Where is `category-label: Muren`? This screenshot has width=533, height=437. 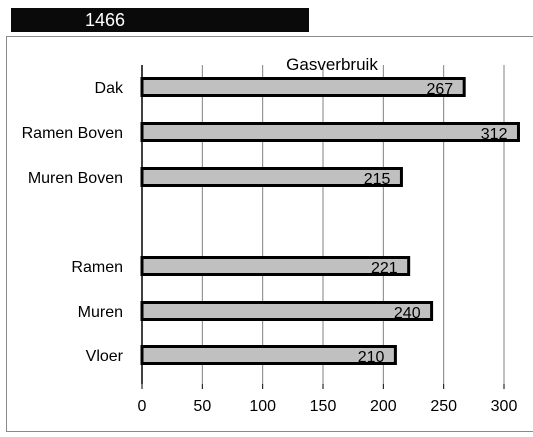
category-label: Muren is located at coordinates (100, 312).